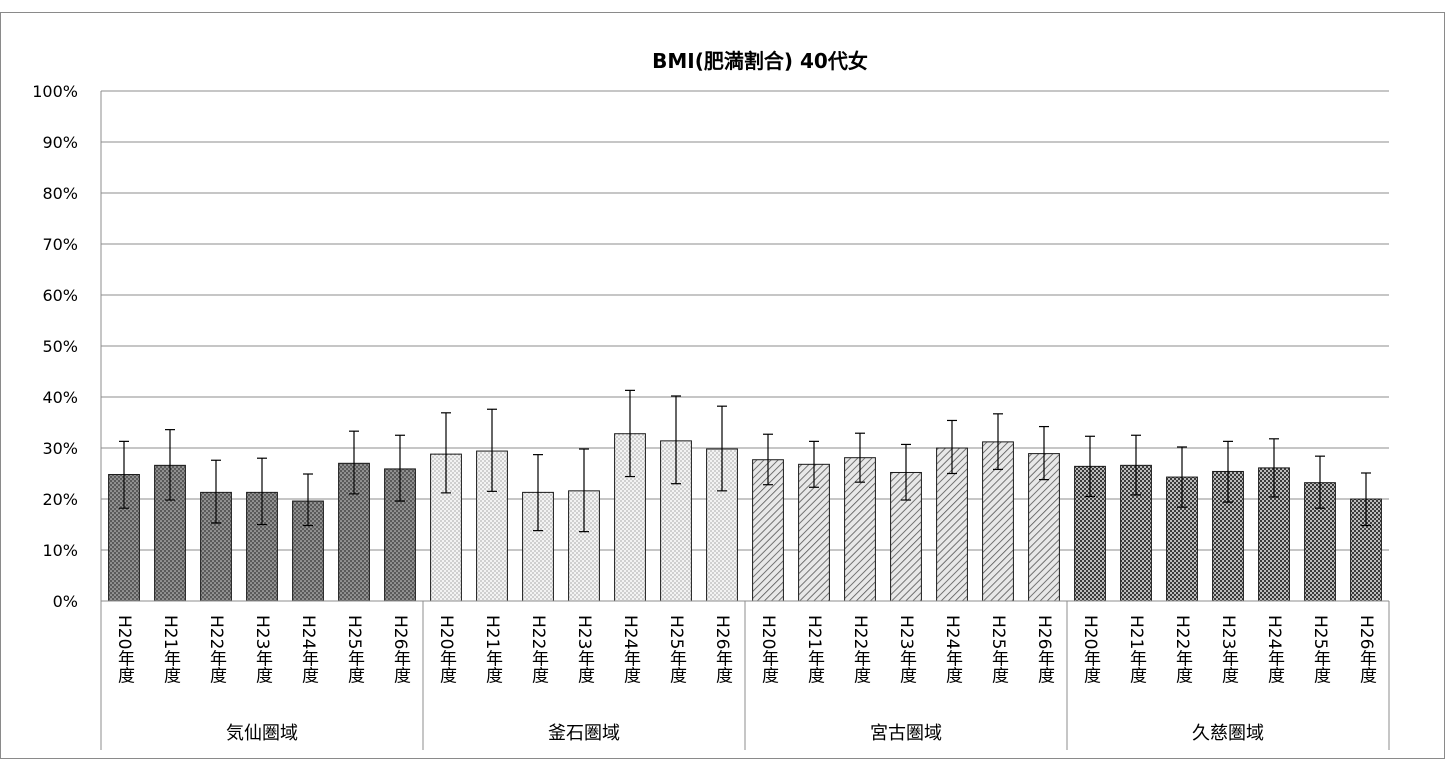 The image size is (1445, 759). Describe the element at coordinates (745, 733) in the screenshot. I see `x-axis-groups: 気仙圏域 釜石圏域 宮古圏域 久慈圏域` at that location.